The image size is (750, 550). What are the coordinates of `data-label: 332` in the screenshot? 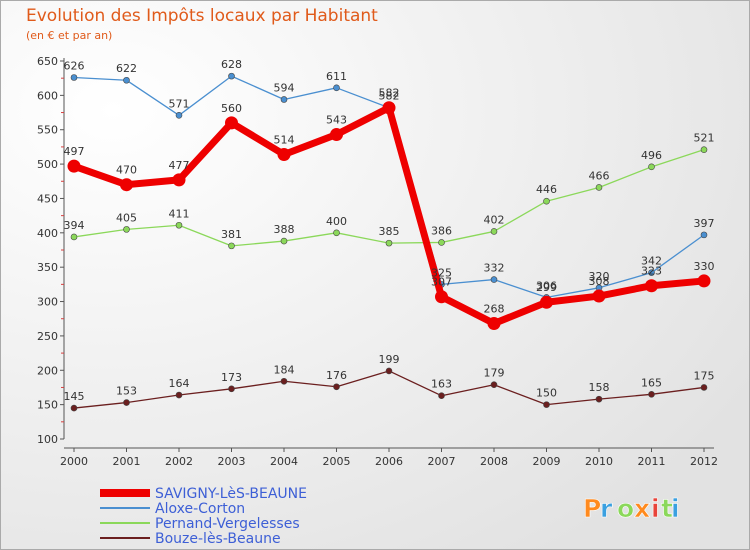 It's located at (494, 268).